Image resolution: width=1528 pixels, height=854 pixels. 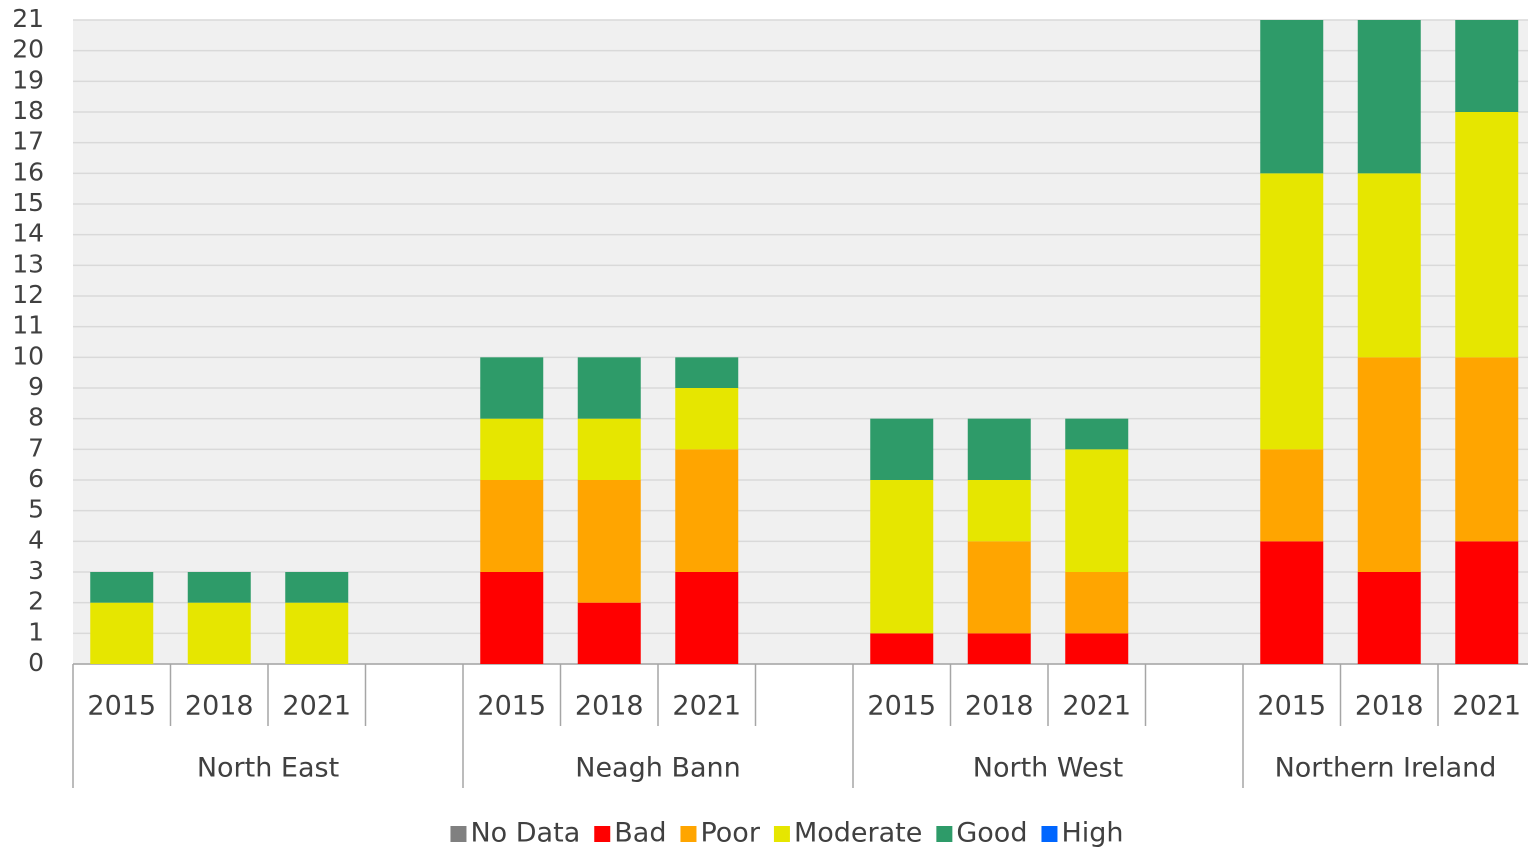 What do you see at coordinates (28, 263) in the screenshot?
I see `y-tick-label: 13` at bounding box center [28, 263].